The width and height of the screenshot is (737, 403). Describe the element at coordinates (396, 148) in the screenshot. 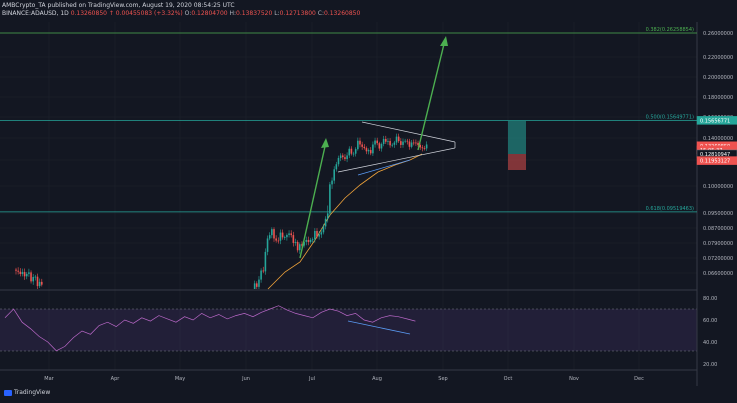

I see `triangle-pattern` at that location.